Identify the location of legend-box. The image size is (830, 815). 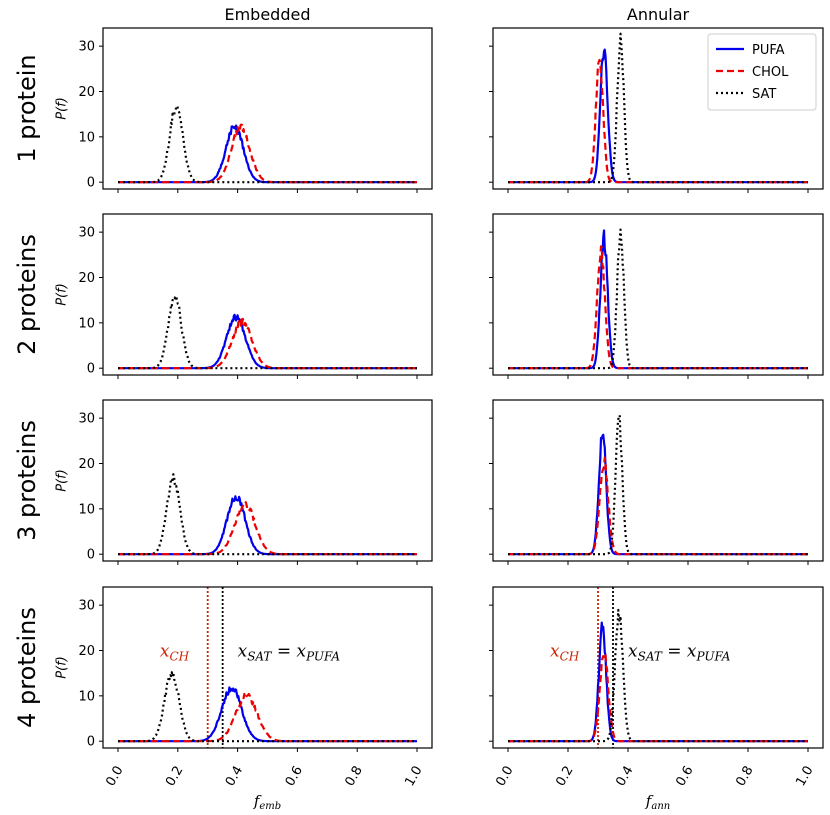
(762, 72).